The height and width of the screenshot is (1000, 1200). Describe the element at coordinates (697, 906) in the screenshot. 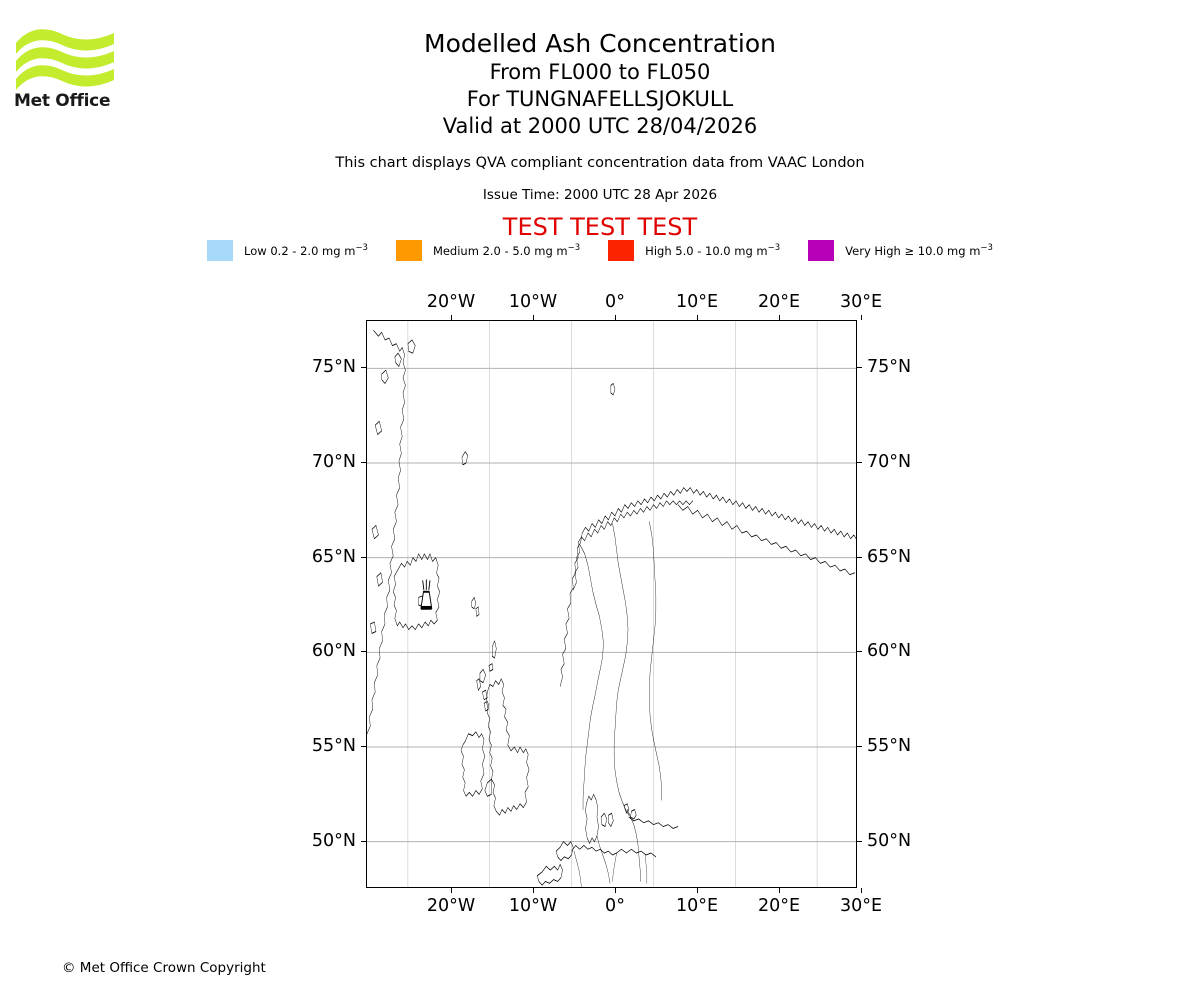

I see `lon-label-bottom-10E: 10°E` at that location.